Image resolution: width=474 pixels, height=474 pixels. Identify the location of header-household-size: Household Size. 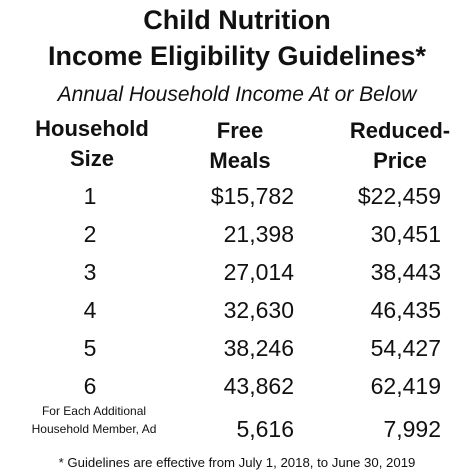
(92, 144).